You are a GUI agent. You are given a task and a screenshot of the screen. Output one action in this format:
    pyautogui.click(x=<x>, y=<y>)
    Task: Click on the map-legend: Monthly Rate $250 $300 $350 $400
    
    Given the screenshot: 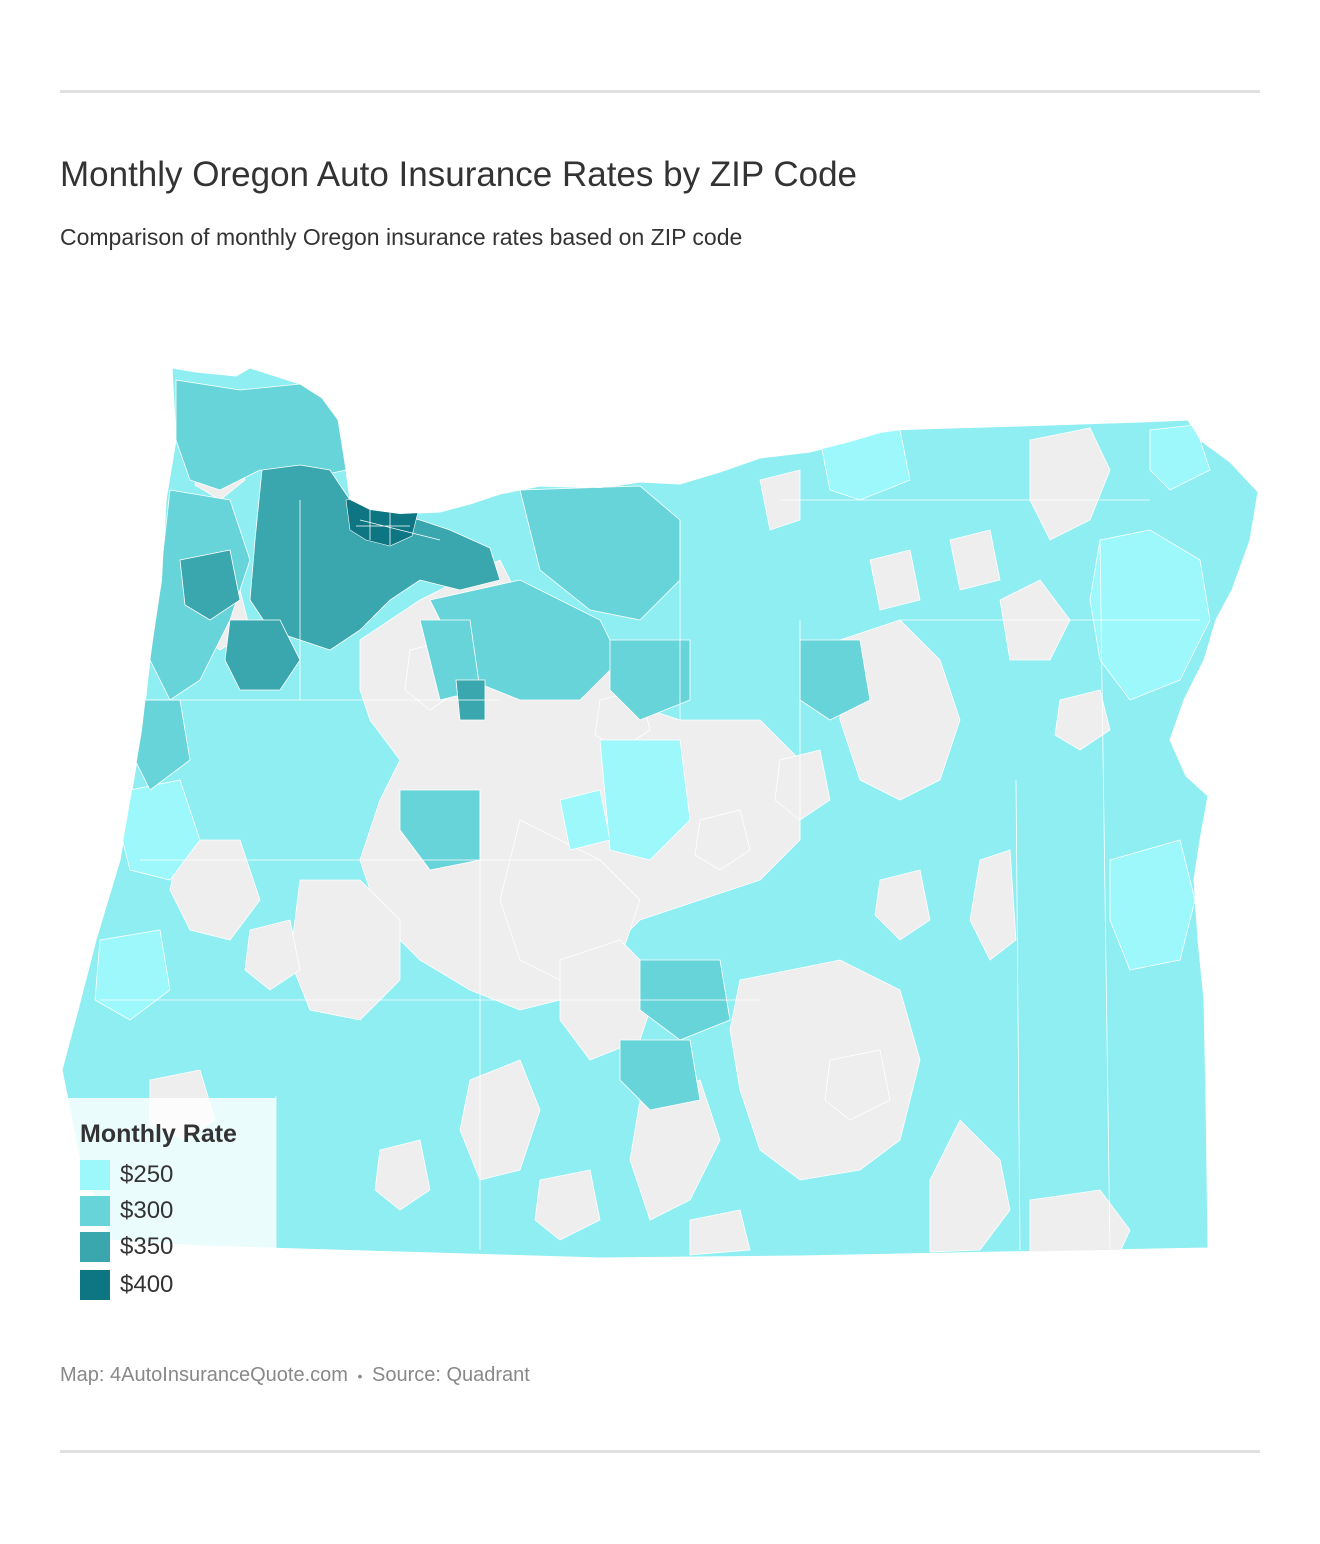 What is the action you would take?
    pyautogui.click(x=171, y=1203)
    